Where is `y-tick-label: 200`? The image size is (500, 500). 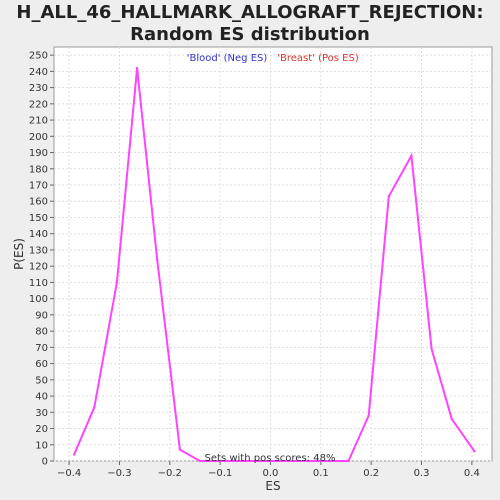 y-tick-label: 200 is located at coordinates (38, 137).